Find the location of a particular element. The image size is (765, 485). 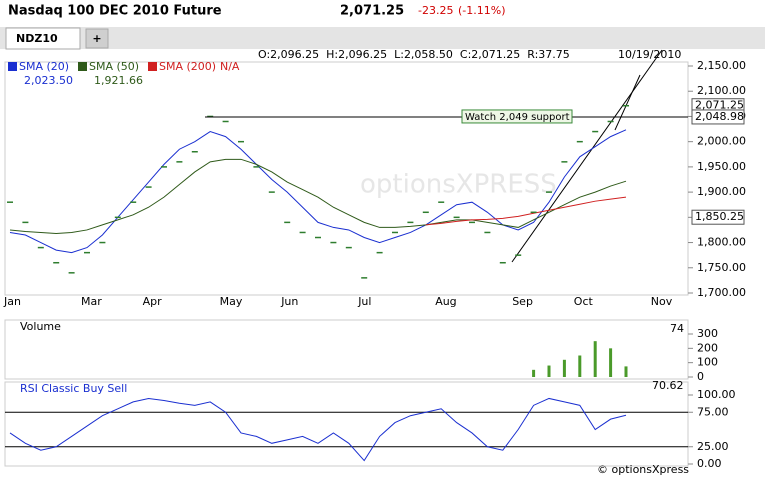

y-tick-label: 2,100.00 is located at coordinates (721, 90).